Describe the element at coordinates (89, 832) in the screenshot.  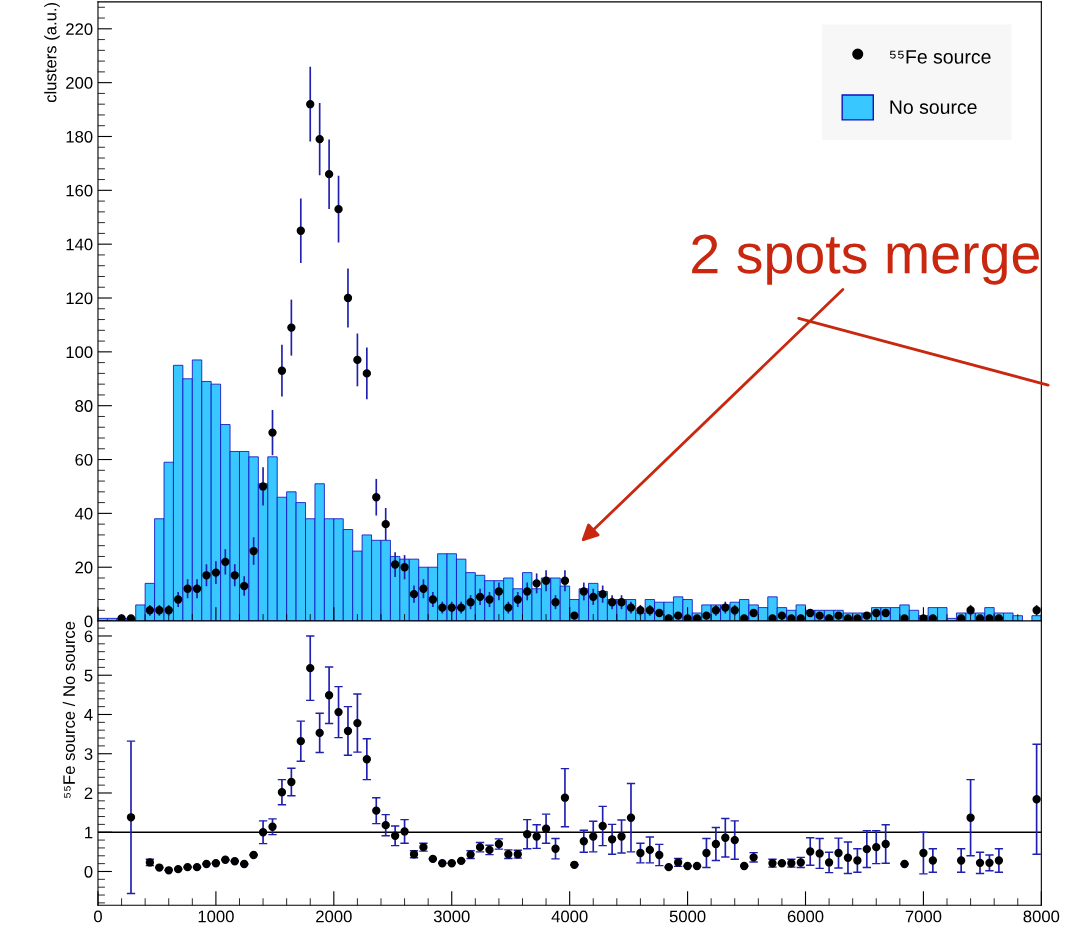
I see `y-tick-label: 1` at that location.